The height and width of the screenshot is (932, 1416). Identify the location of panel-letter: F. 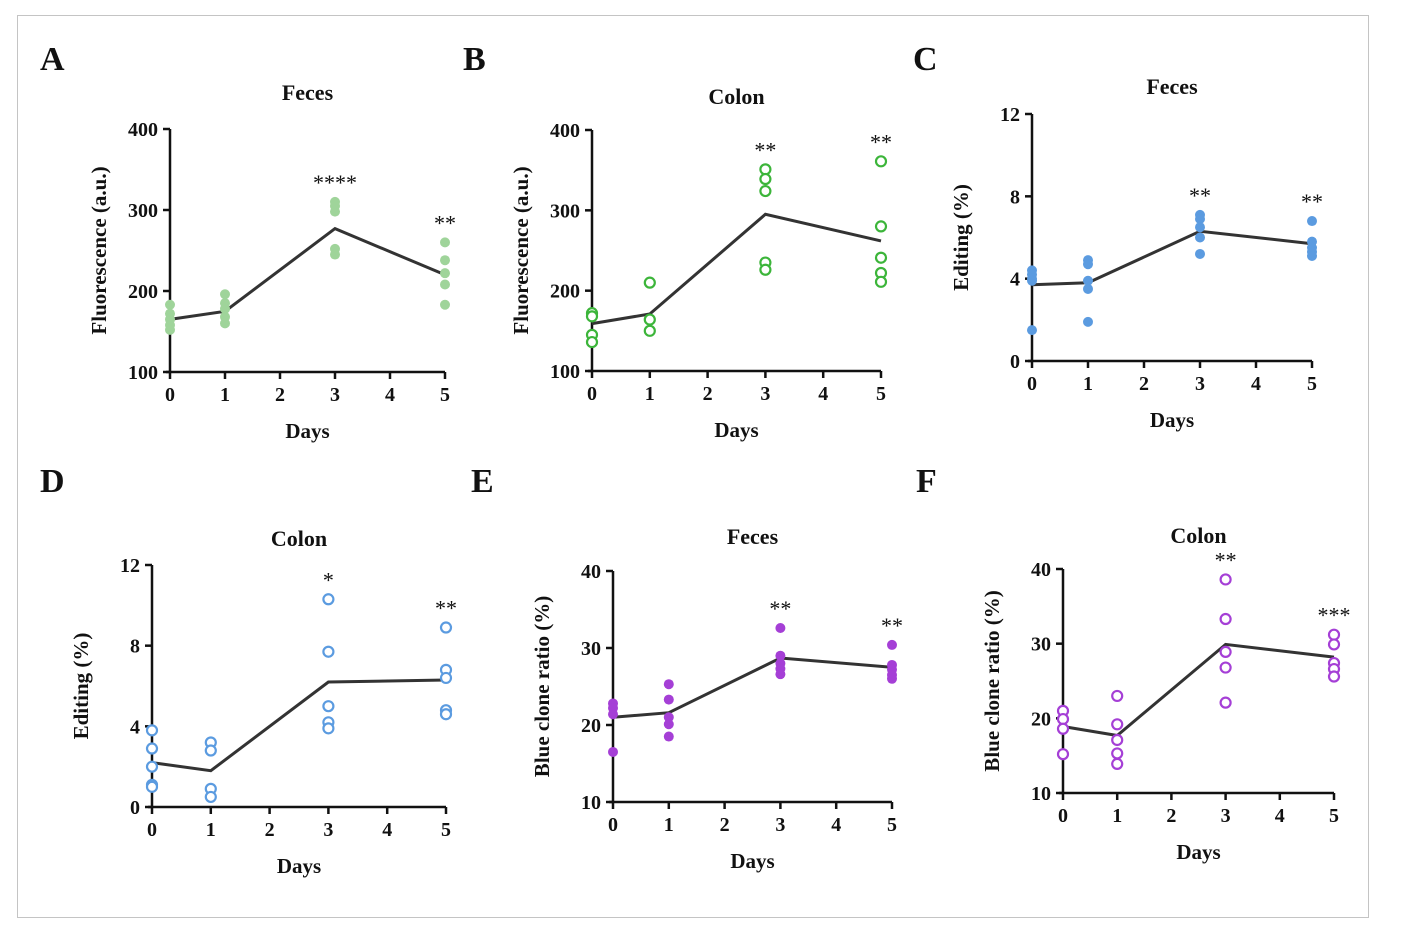
(926, 481).